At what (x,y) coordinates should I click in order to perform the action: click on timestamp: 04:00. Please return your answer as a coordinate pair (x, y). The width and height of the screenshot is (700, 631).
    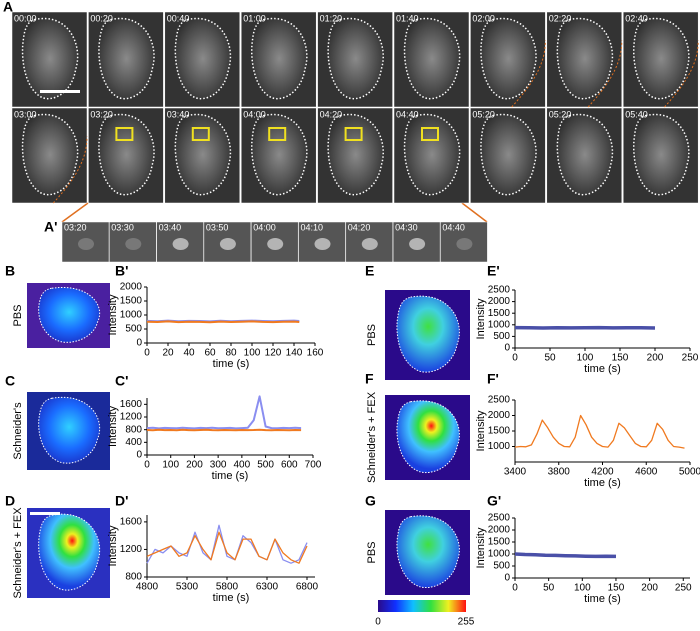
    Looking at the image, I should click on (264, 227).